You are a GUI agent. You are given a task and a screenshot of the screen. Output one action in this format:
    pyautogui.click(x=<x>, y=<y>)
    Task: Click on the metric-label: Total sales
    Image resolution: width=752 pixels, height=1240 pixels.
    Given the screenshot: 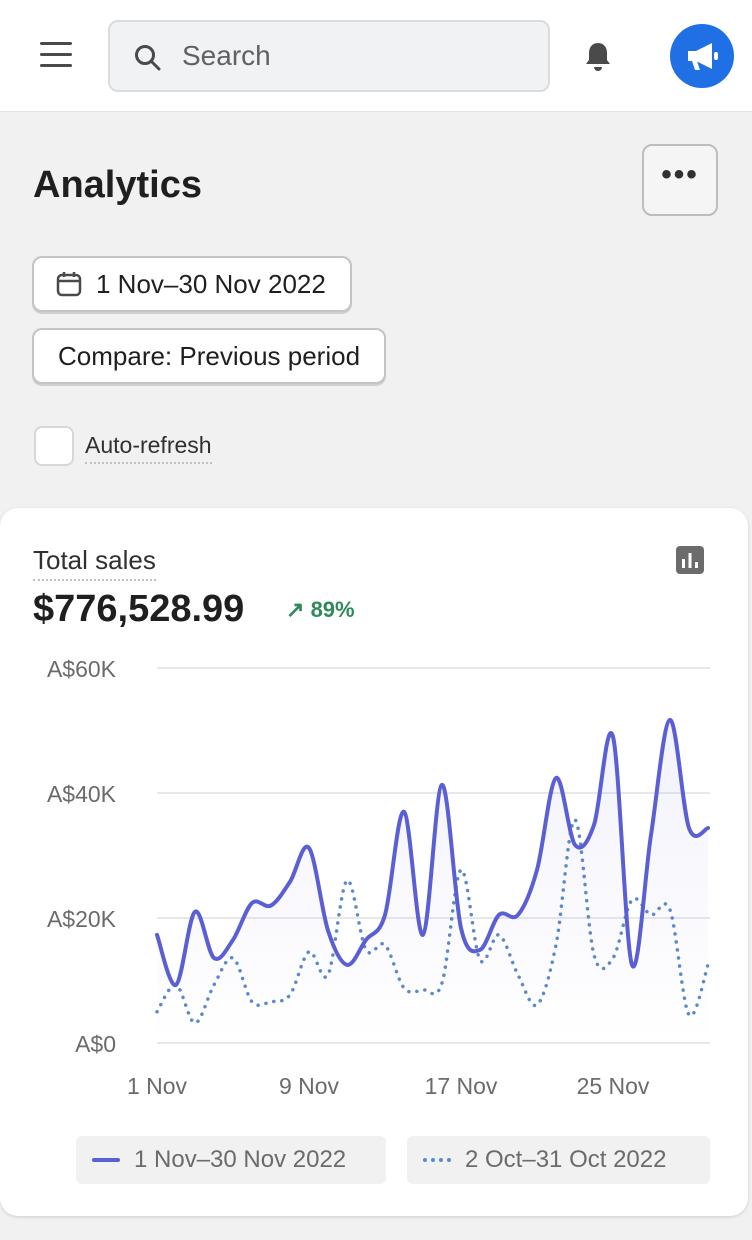 What is the action you would take?
    pyautogui.click(x=94, y=563)
    